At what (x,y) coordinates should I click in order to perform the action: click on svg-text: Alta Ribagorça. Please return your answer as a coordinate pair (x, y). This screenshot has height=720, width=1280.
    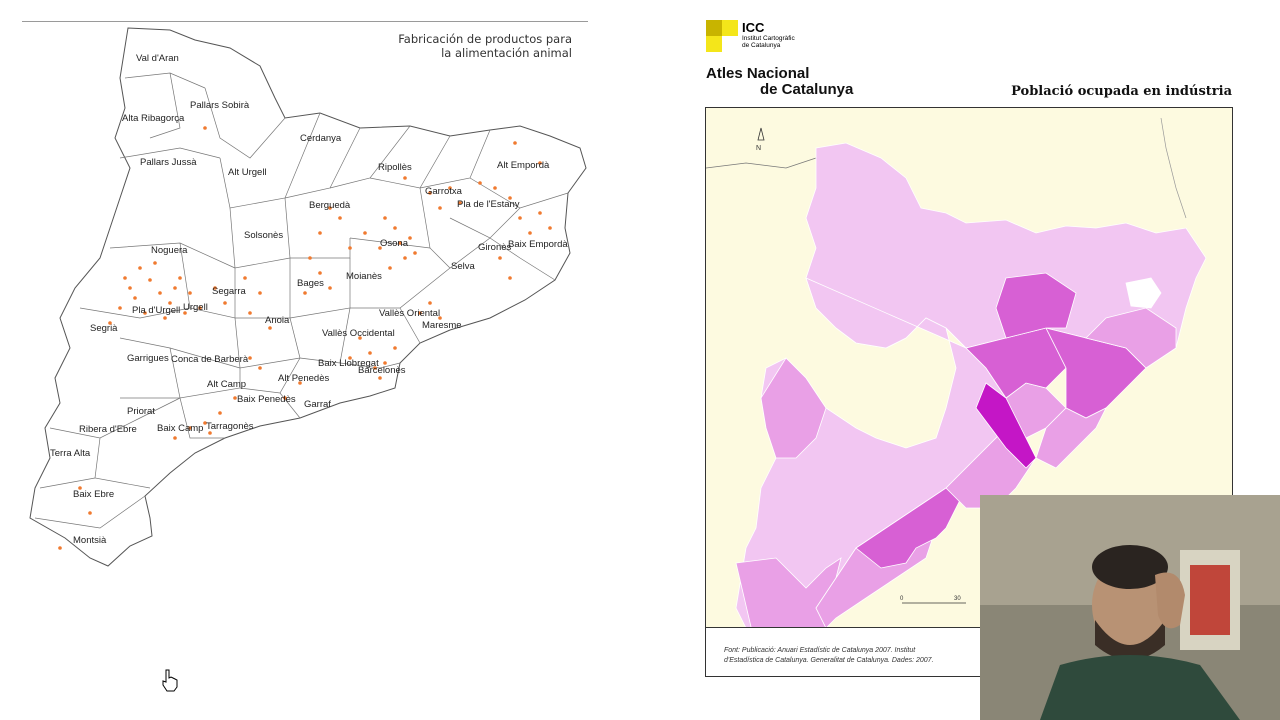
    Looking at the image, I should click on (153, 118).